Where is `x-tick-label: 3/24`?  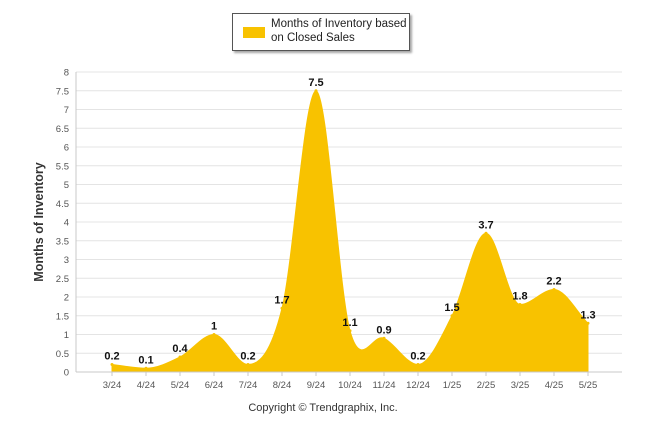
x-tick-label: 3/24 is located at coordinates (112, 385).